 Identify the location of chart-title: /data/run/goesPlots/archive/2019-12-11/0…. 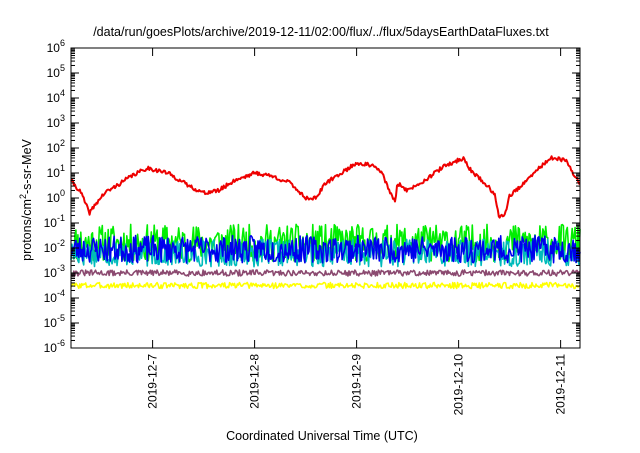
(321, 32).